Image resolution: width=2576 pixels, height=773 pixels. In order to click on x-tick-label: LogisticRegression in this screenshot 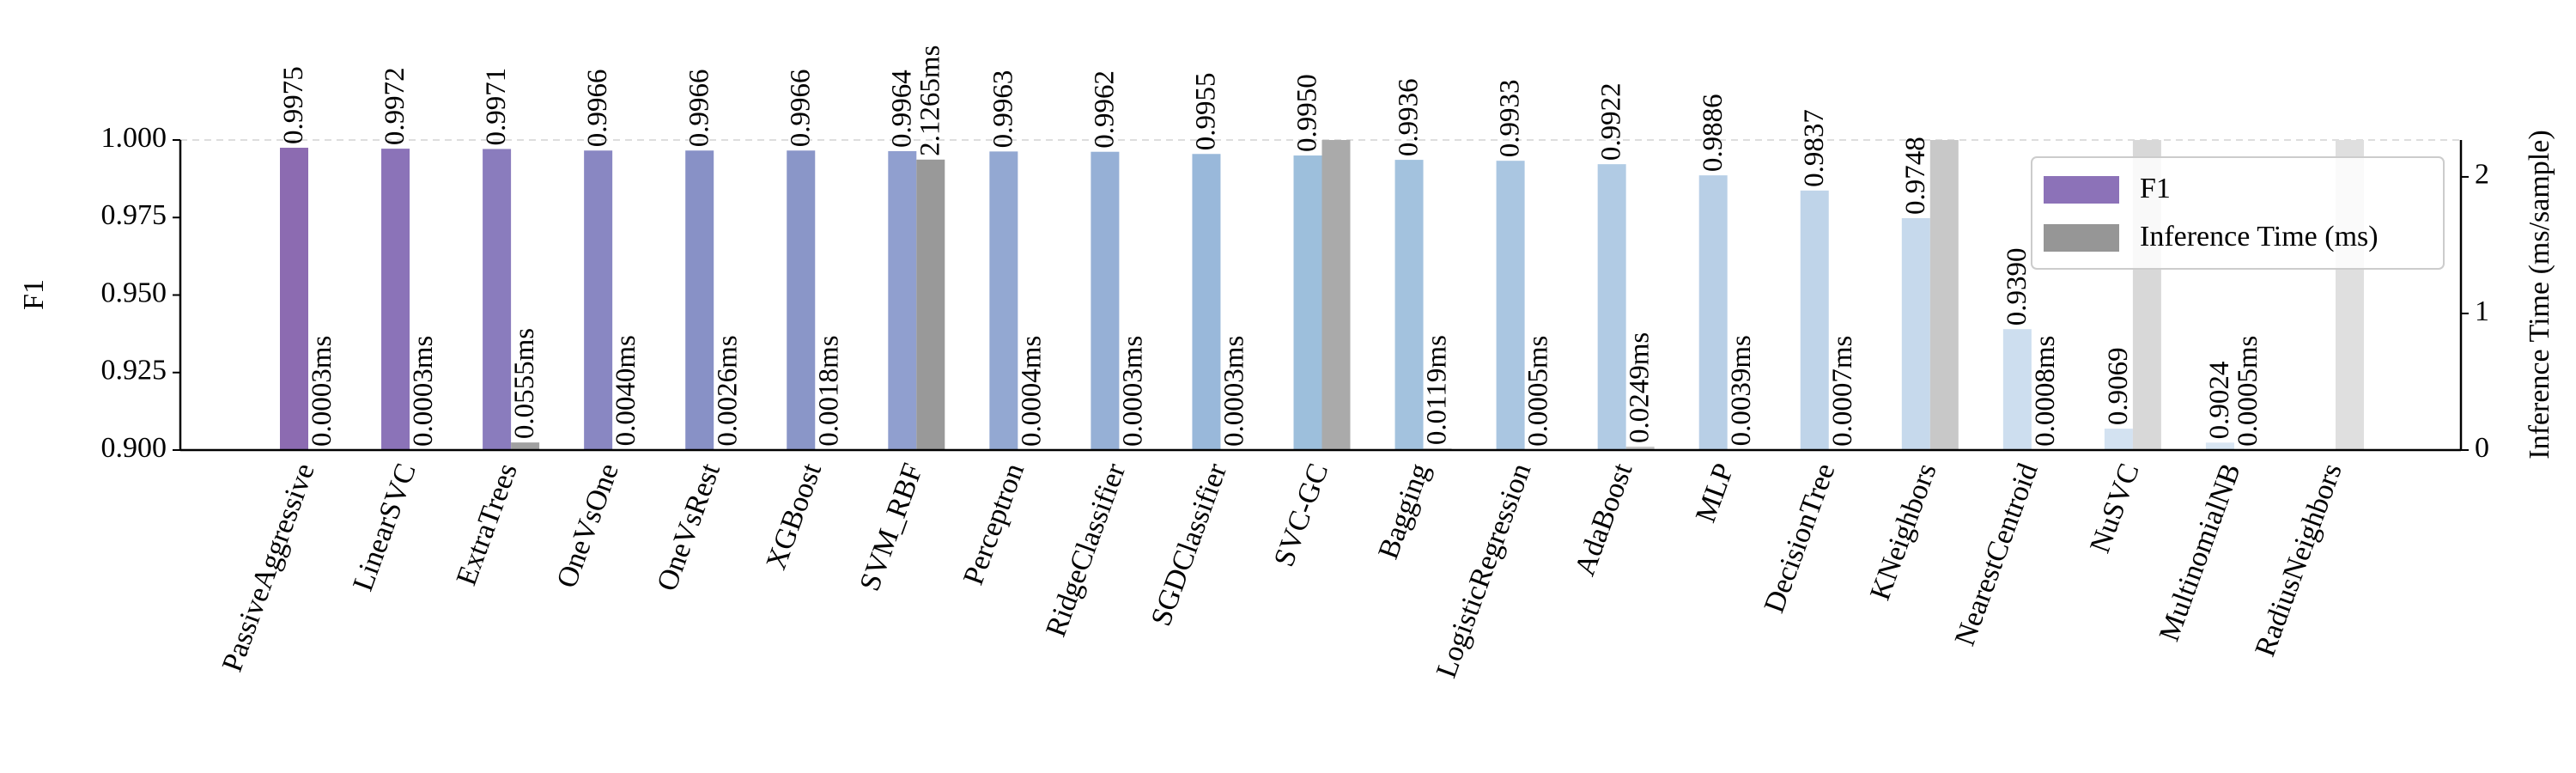, I will do `click(1484, 571)`.